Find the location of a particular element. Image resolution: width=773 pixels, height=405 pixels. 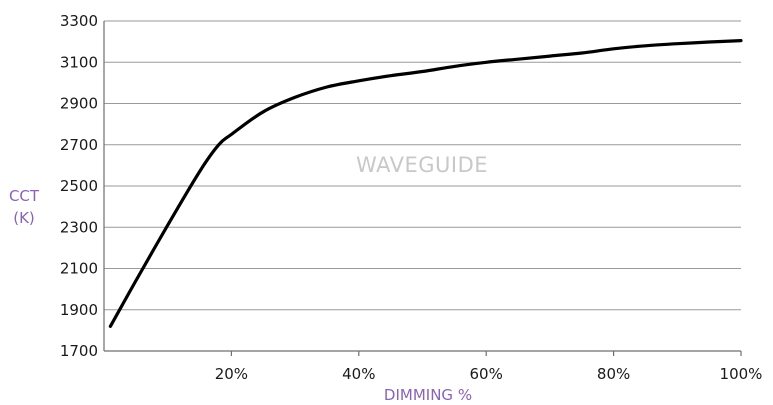

x-tick-label: 60% is located at coordinates (486, 374).